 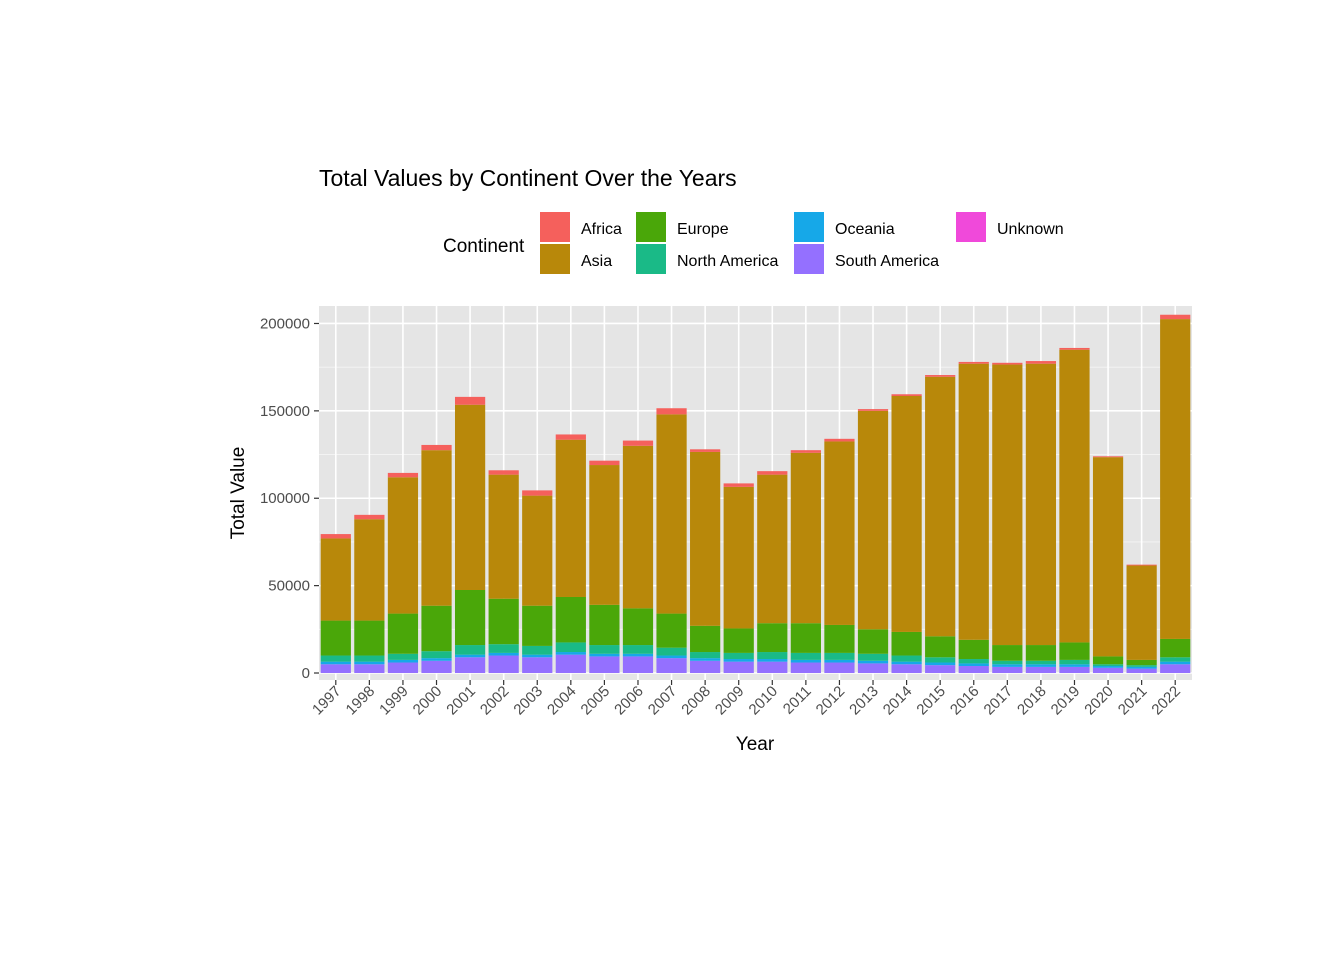 What do you see at coordinates (671, 514) in the screenshot?
I see `bar-2007-asia` at bounding box center [671, 514].